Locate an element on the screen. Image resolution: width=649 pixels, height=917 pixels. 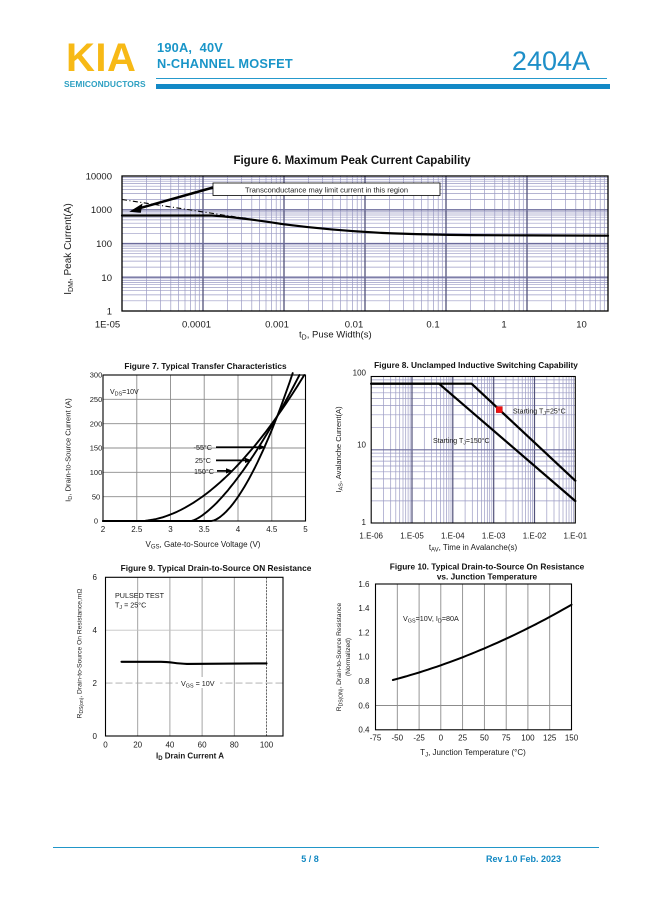
svg-text: 1.2 is located at coordinates (364, 632).